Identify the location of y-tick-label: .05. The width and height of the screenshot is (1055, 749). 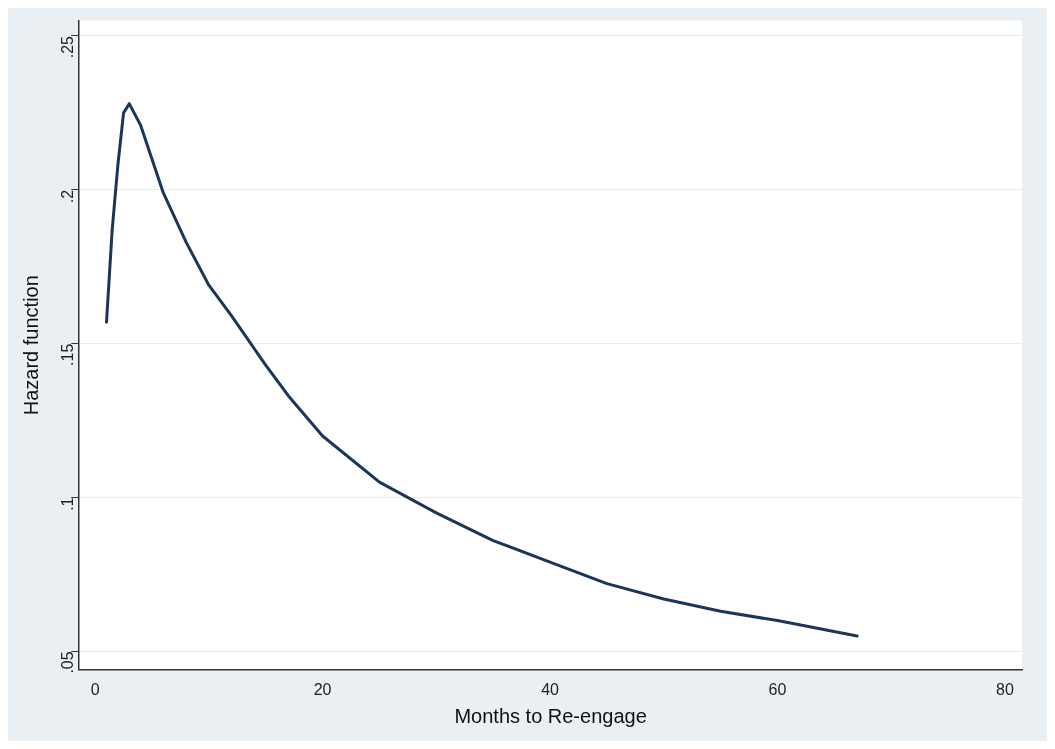
(67, 662).